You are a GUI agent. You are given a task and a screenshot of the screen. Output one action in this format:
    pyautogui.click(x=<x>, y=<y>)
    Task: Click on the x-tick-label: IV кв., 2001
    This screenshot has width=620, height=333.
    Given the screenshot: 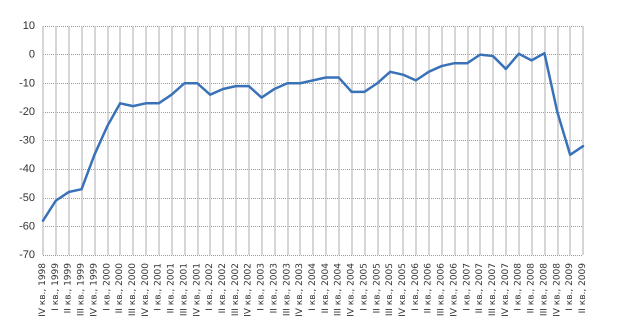 What is the action you would take?
    pyautogui.click(x=197, y=290)
    